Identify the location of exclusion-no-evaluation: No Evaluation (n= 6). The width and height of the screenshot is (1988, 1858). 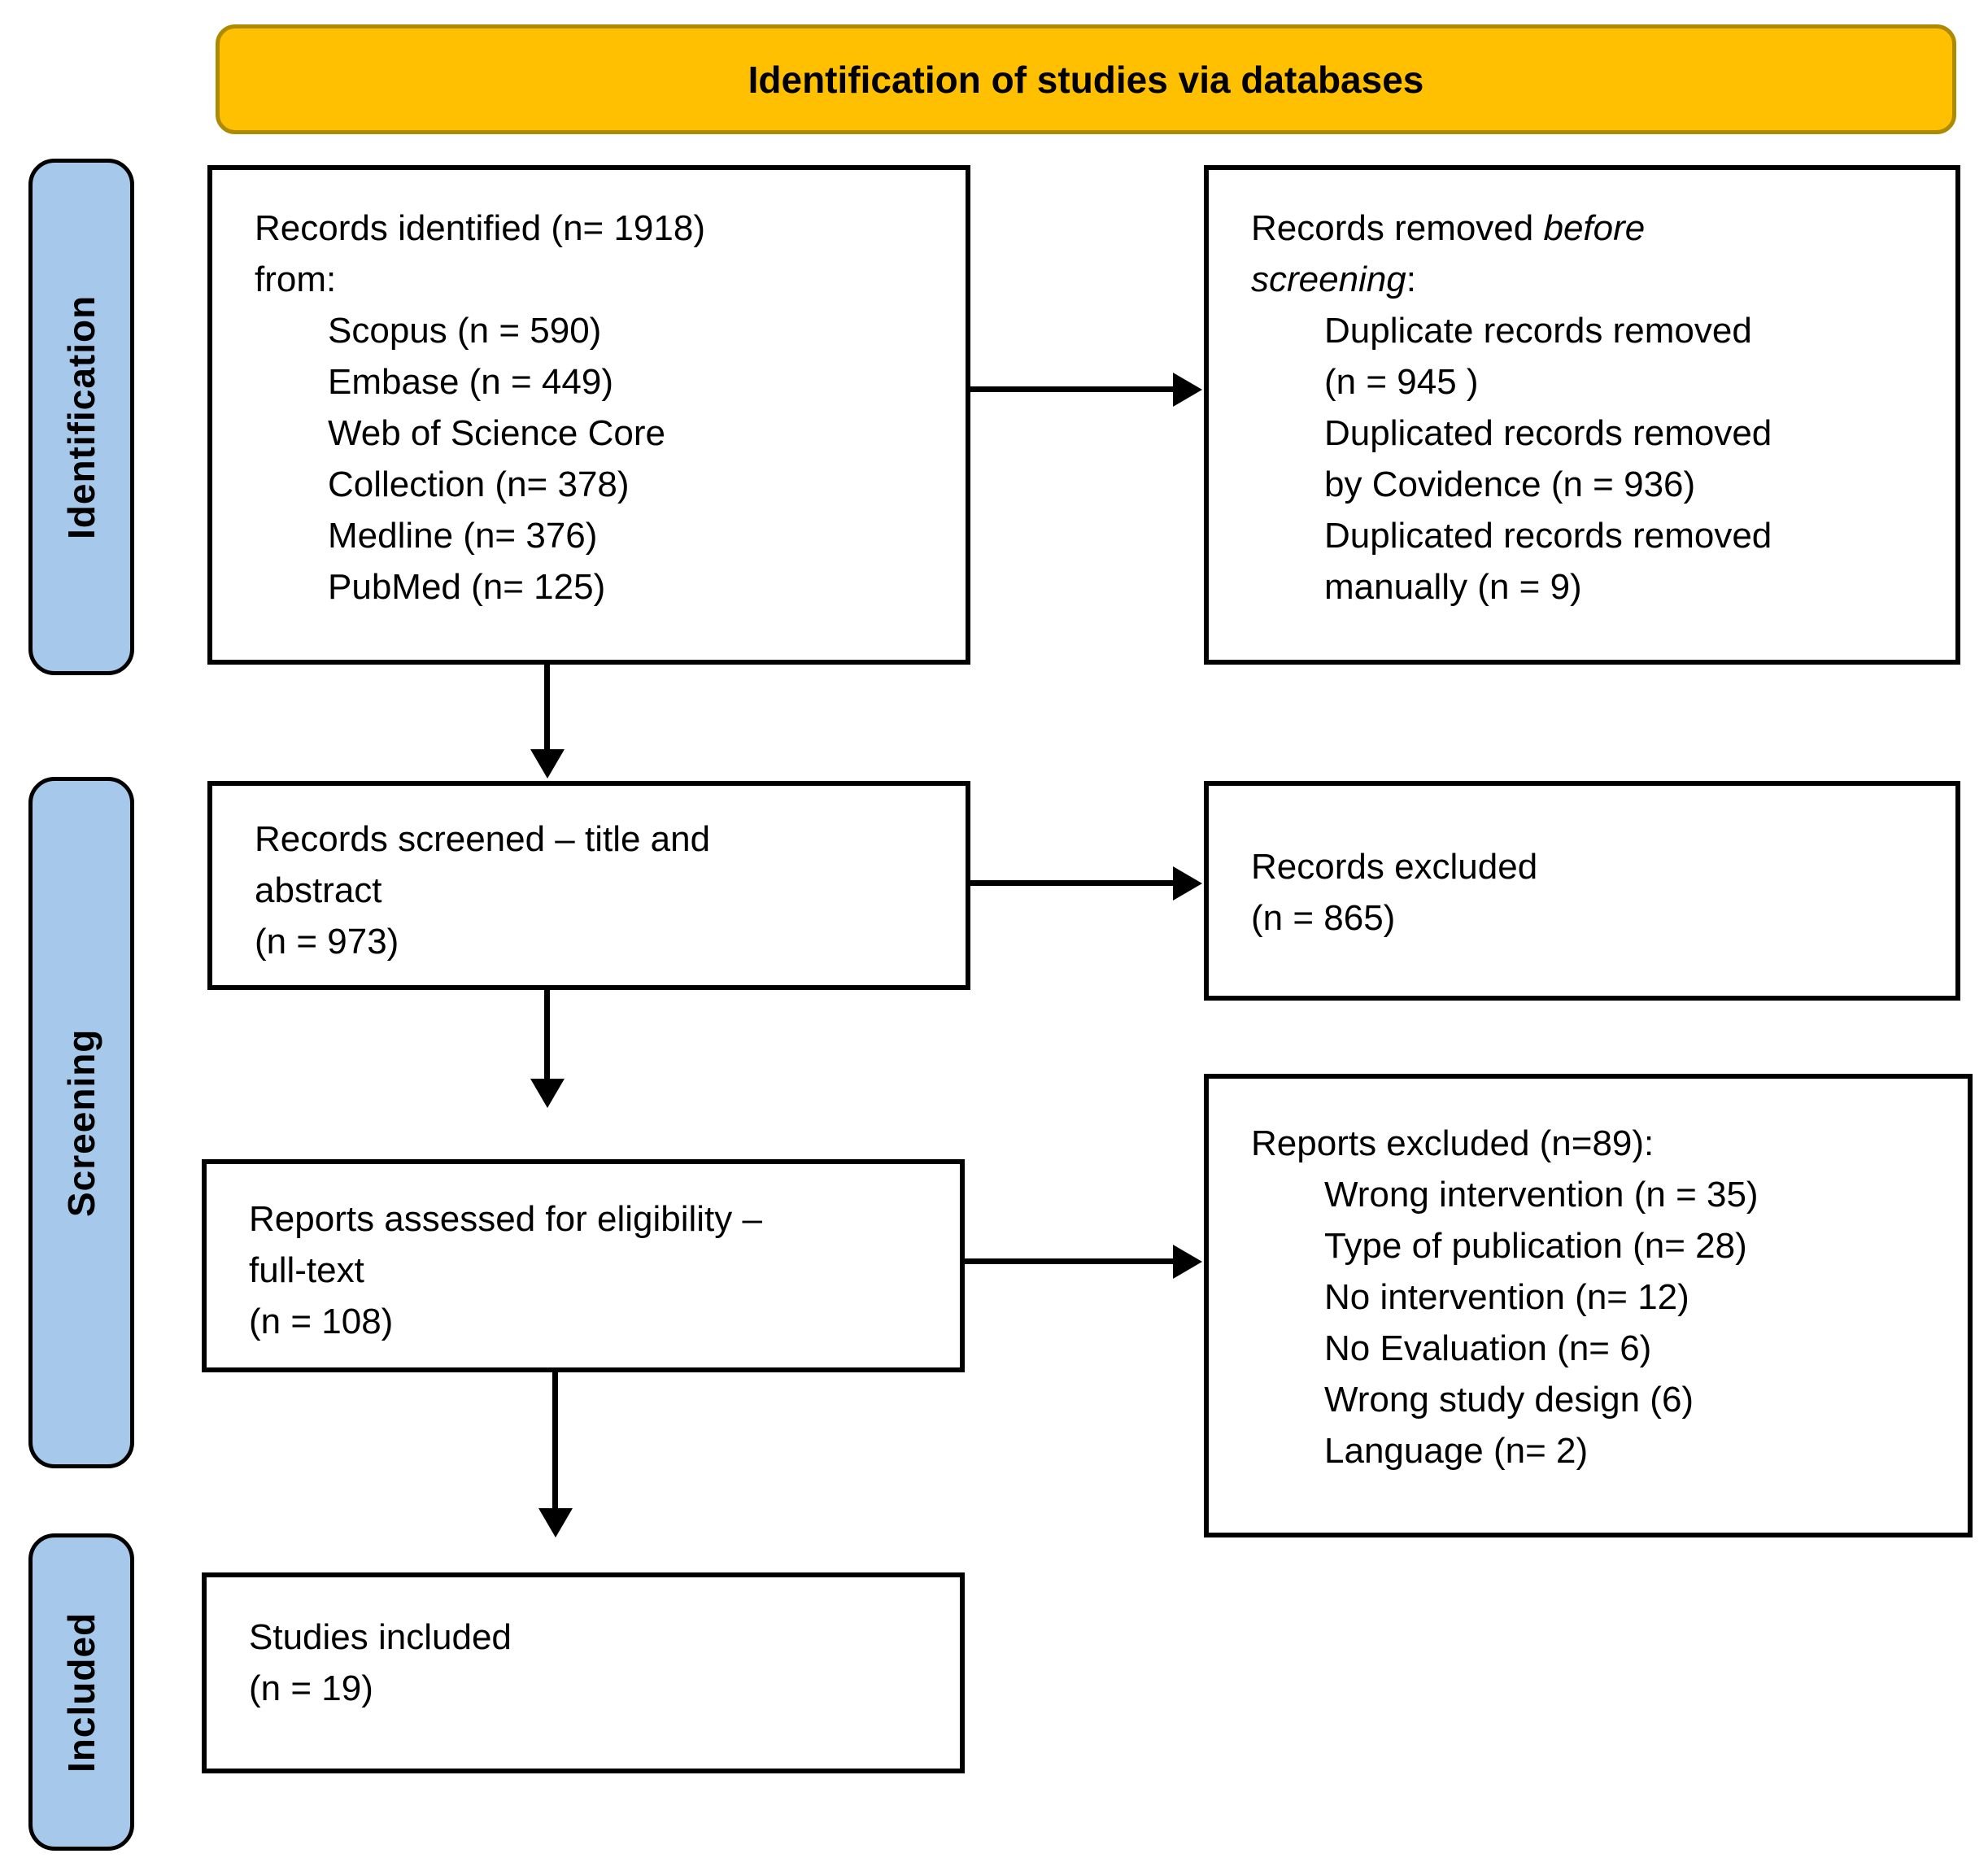
(1488, 1348).